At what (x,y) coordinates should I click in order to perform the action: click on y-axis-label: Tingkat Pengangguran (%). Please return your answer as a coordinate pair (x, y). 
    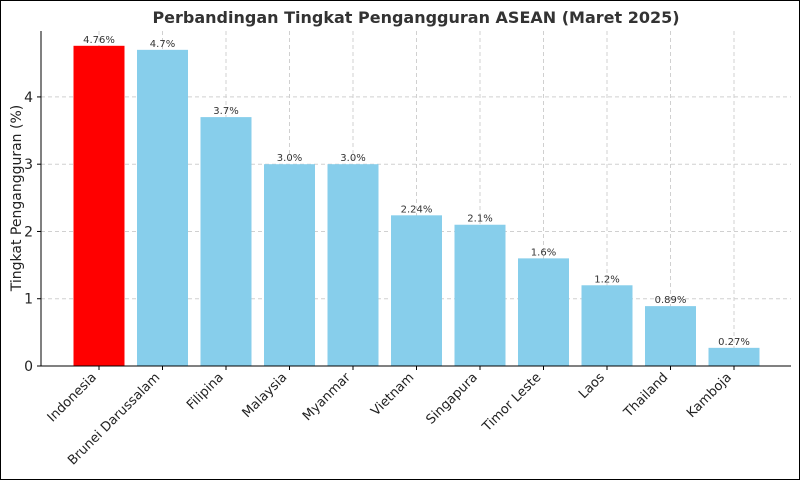
    Looking at the image, I should click on (17, 198).